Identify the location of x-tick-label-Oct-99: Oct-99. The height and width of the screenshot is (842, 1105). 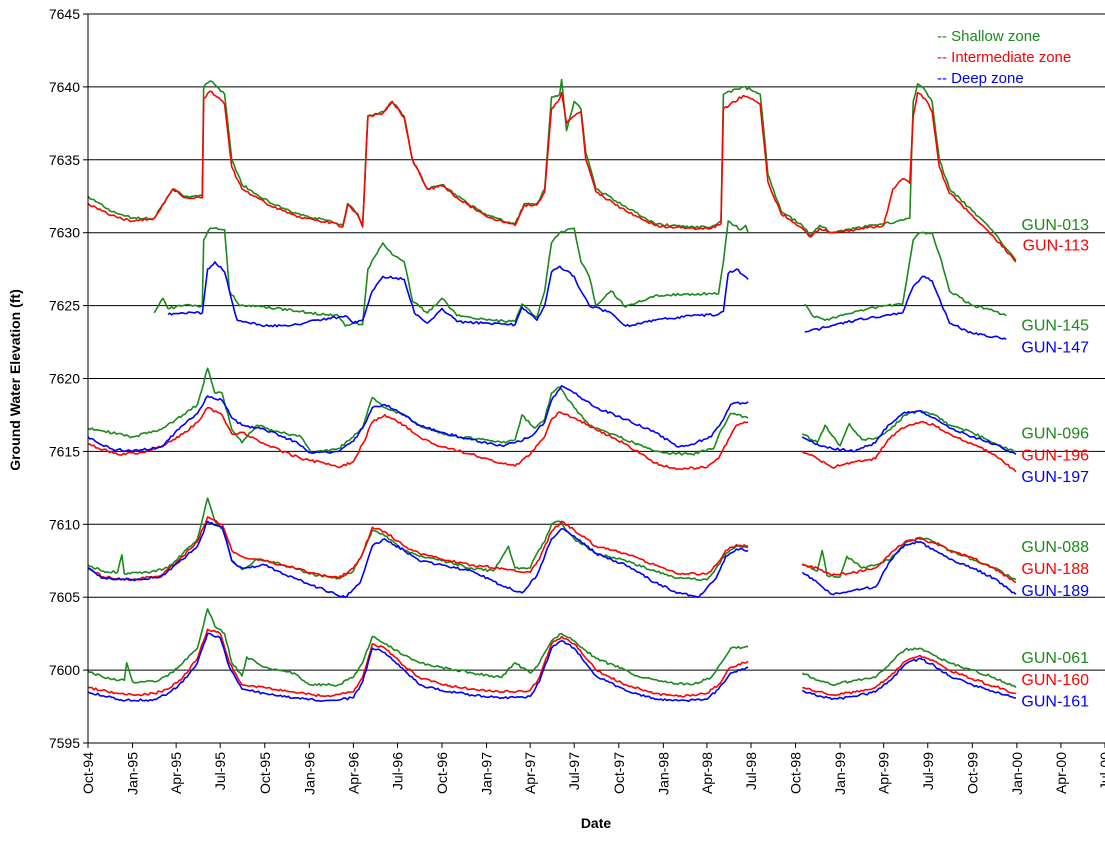
(972, 773).